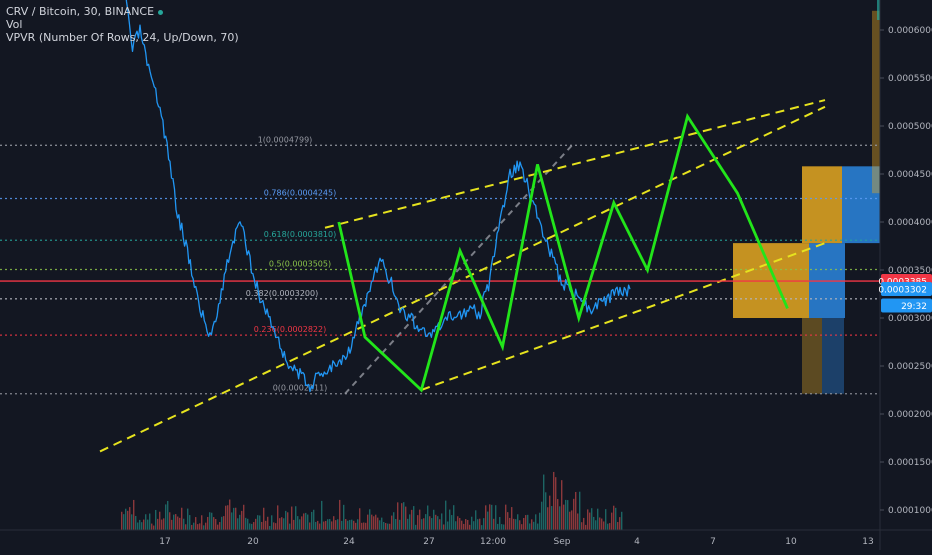  I want to click on vol-line: Vol, so click(14, 24).